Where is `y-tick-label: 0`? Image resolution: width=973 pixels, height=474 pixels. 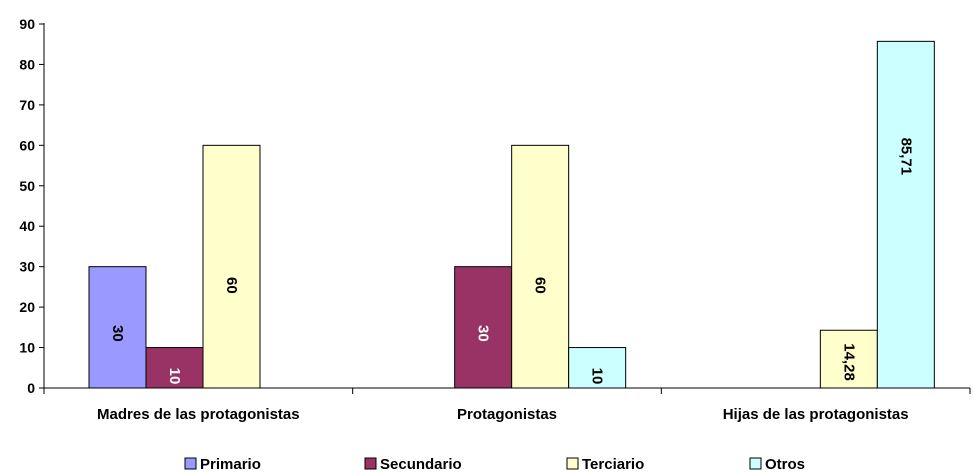
y-tick-label: 0 is located at coordinates (31, 388).